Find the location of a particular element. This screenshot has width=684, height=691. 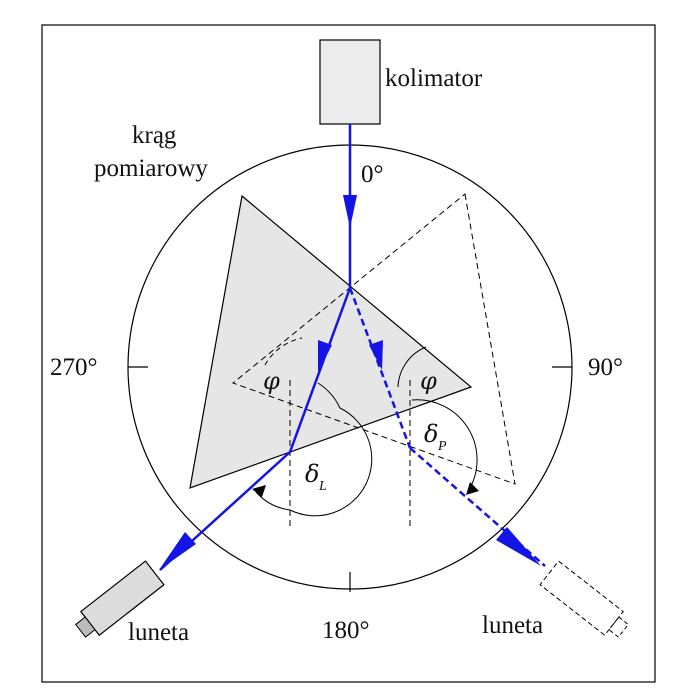

delta-arc-left is located at coordinates (331, 449).